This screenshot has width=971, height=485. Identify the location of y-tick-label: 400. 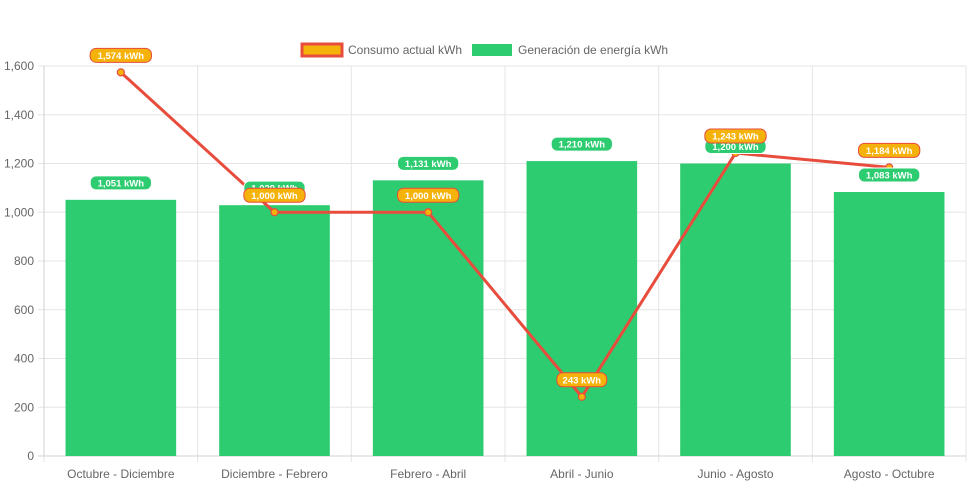
(24, 359).